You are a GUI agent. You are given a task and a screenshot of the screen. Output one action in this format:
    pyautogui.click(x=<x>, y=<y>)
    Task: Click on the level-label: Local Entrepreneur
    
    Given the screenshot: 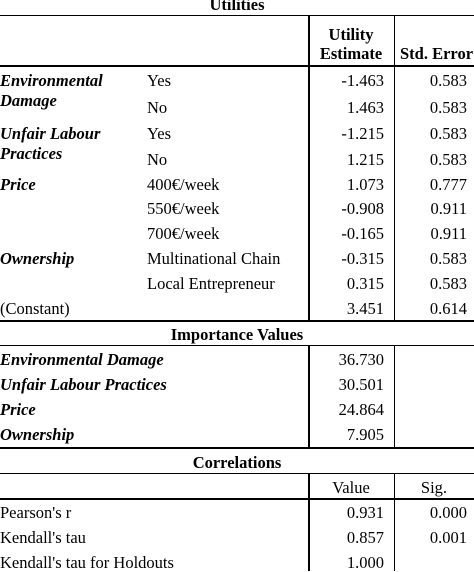 What is the action you would take?
    pyautogui.click(x=211, y=283)
    